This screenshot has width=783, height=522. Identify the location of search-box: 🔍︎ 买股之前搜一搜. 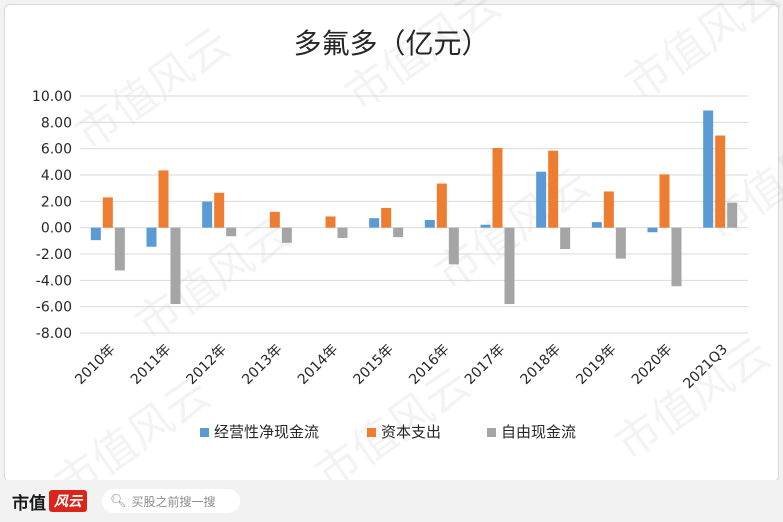
(171, 501).